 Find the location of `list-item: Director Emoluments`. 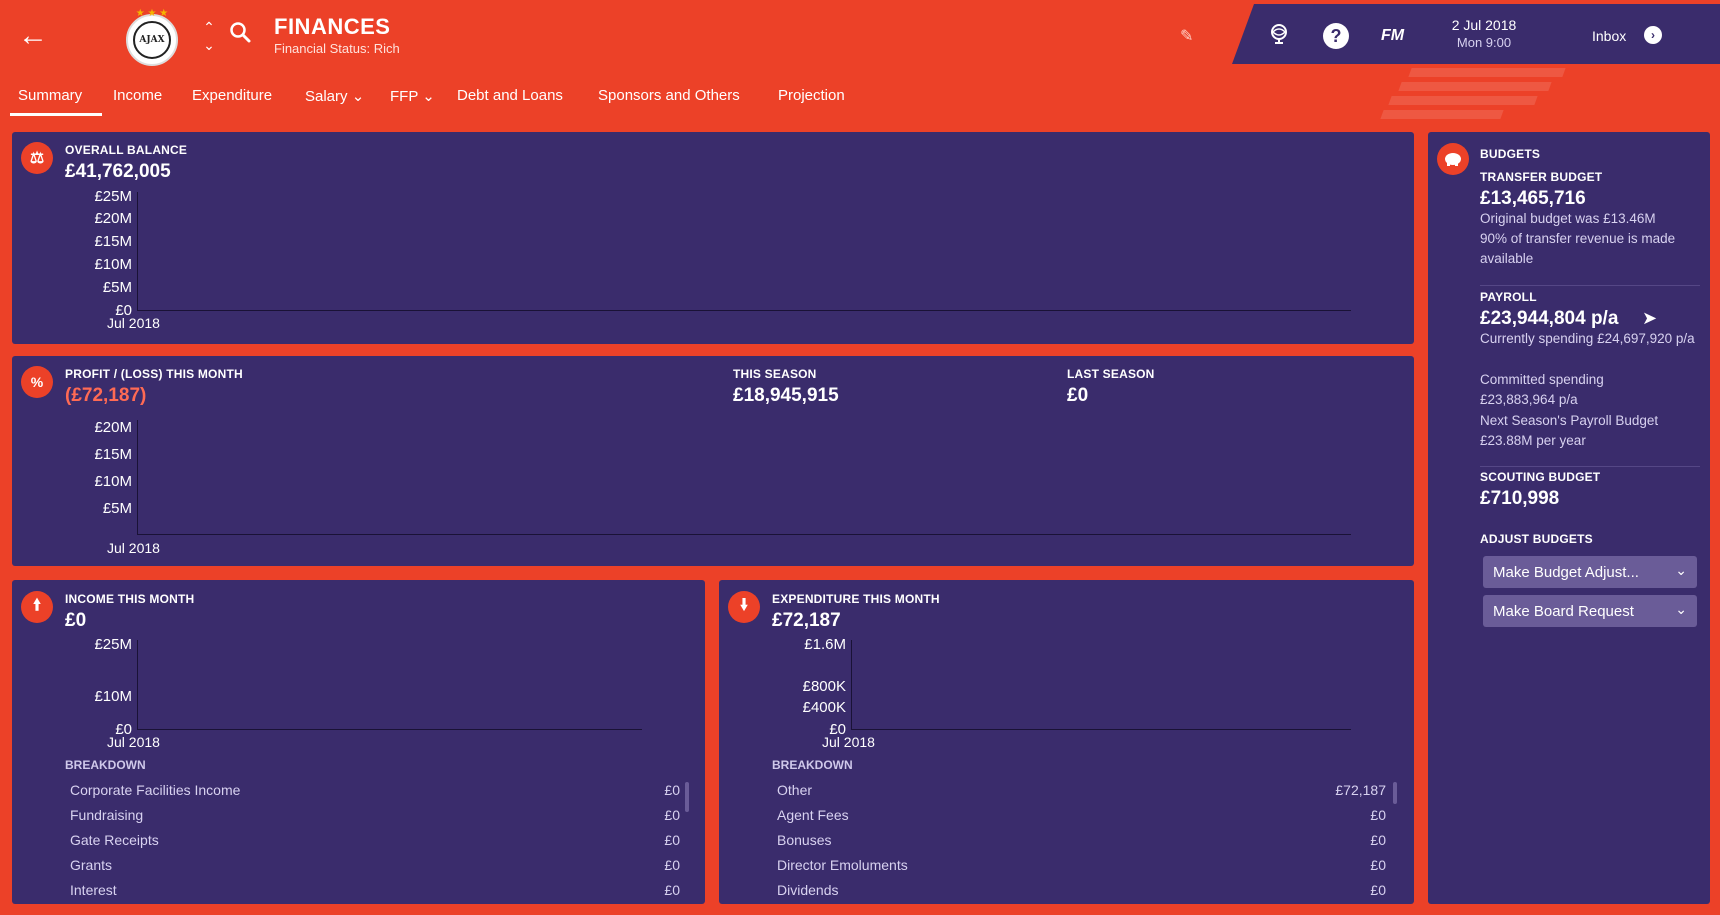

list-item: Director Emoluments is located at coordinates (842, 865).